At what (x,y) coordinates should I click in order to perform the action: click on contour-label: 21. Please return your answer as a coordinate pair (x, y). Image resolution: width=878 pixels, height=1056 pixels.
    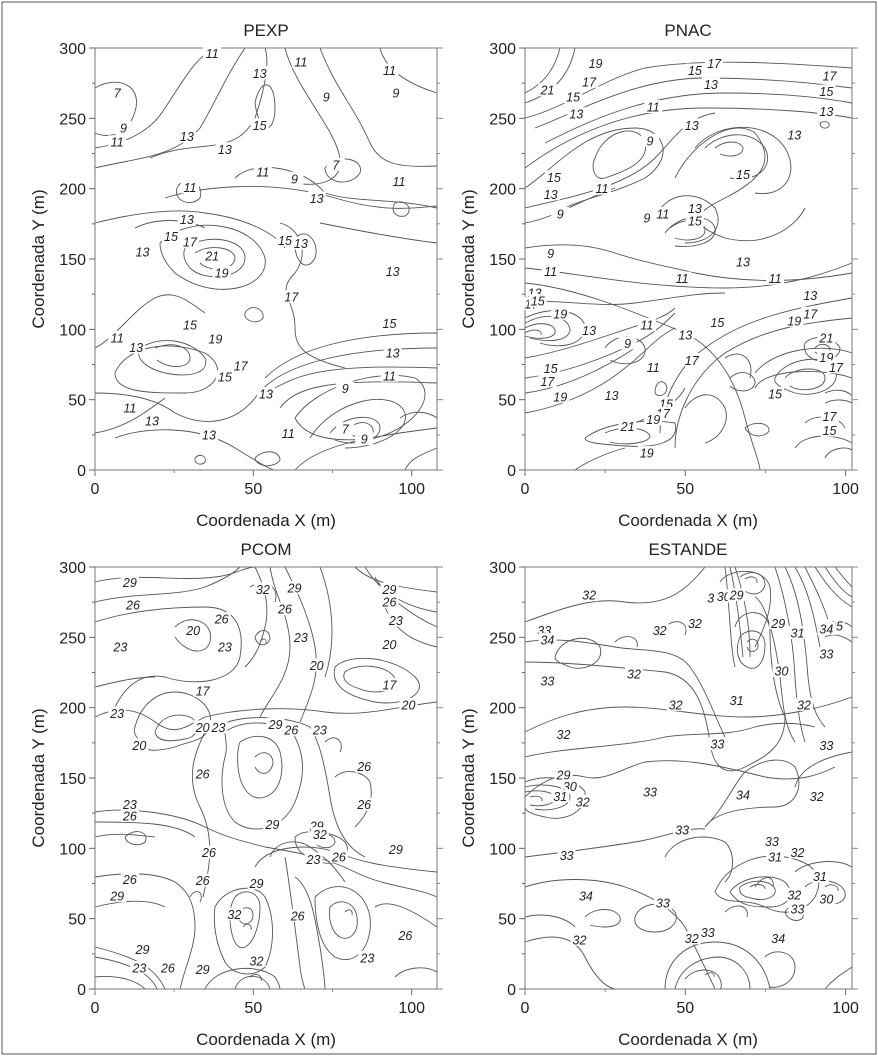
    Looking at the image, I should click on (627, 427).